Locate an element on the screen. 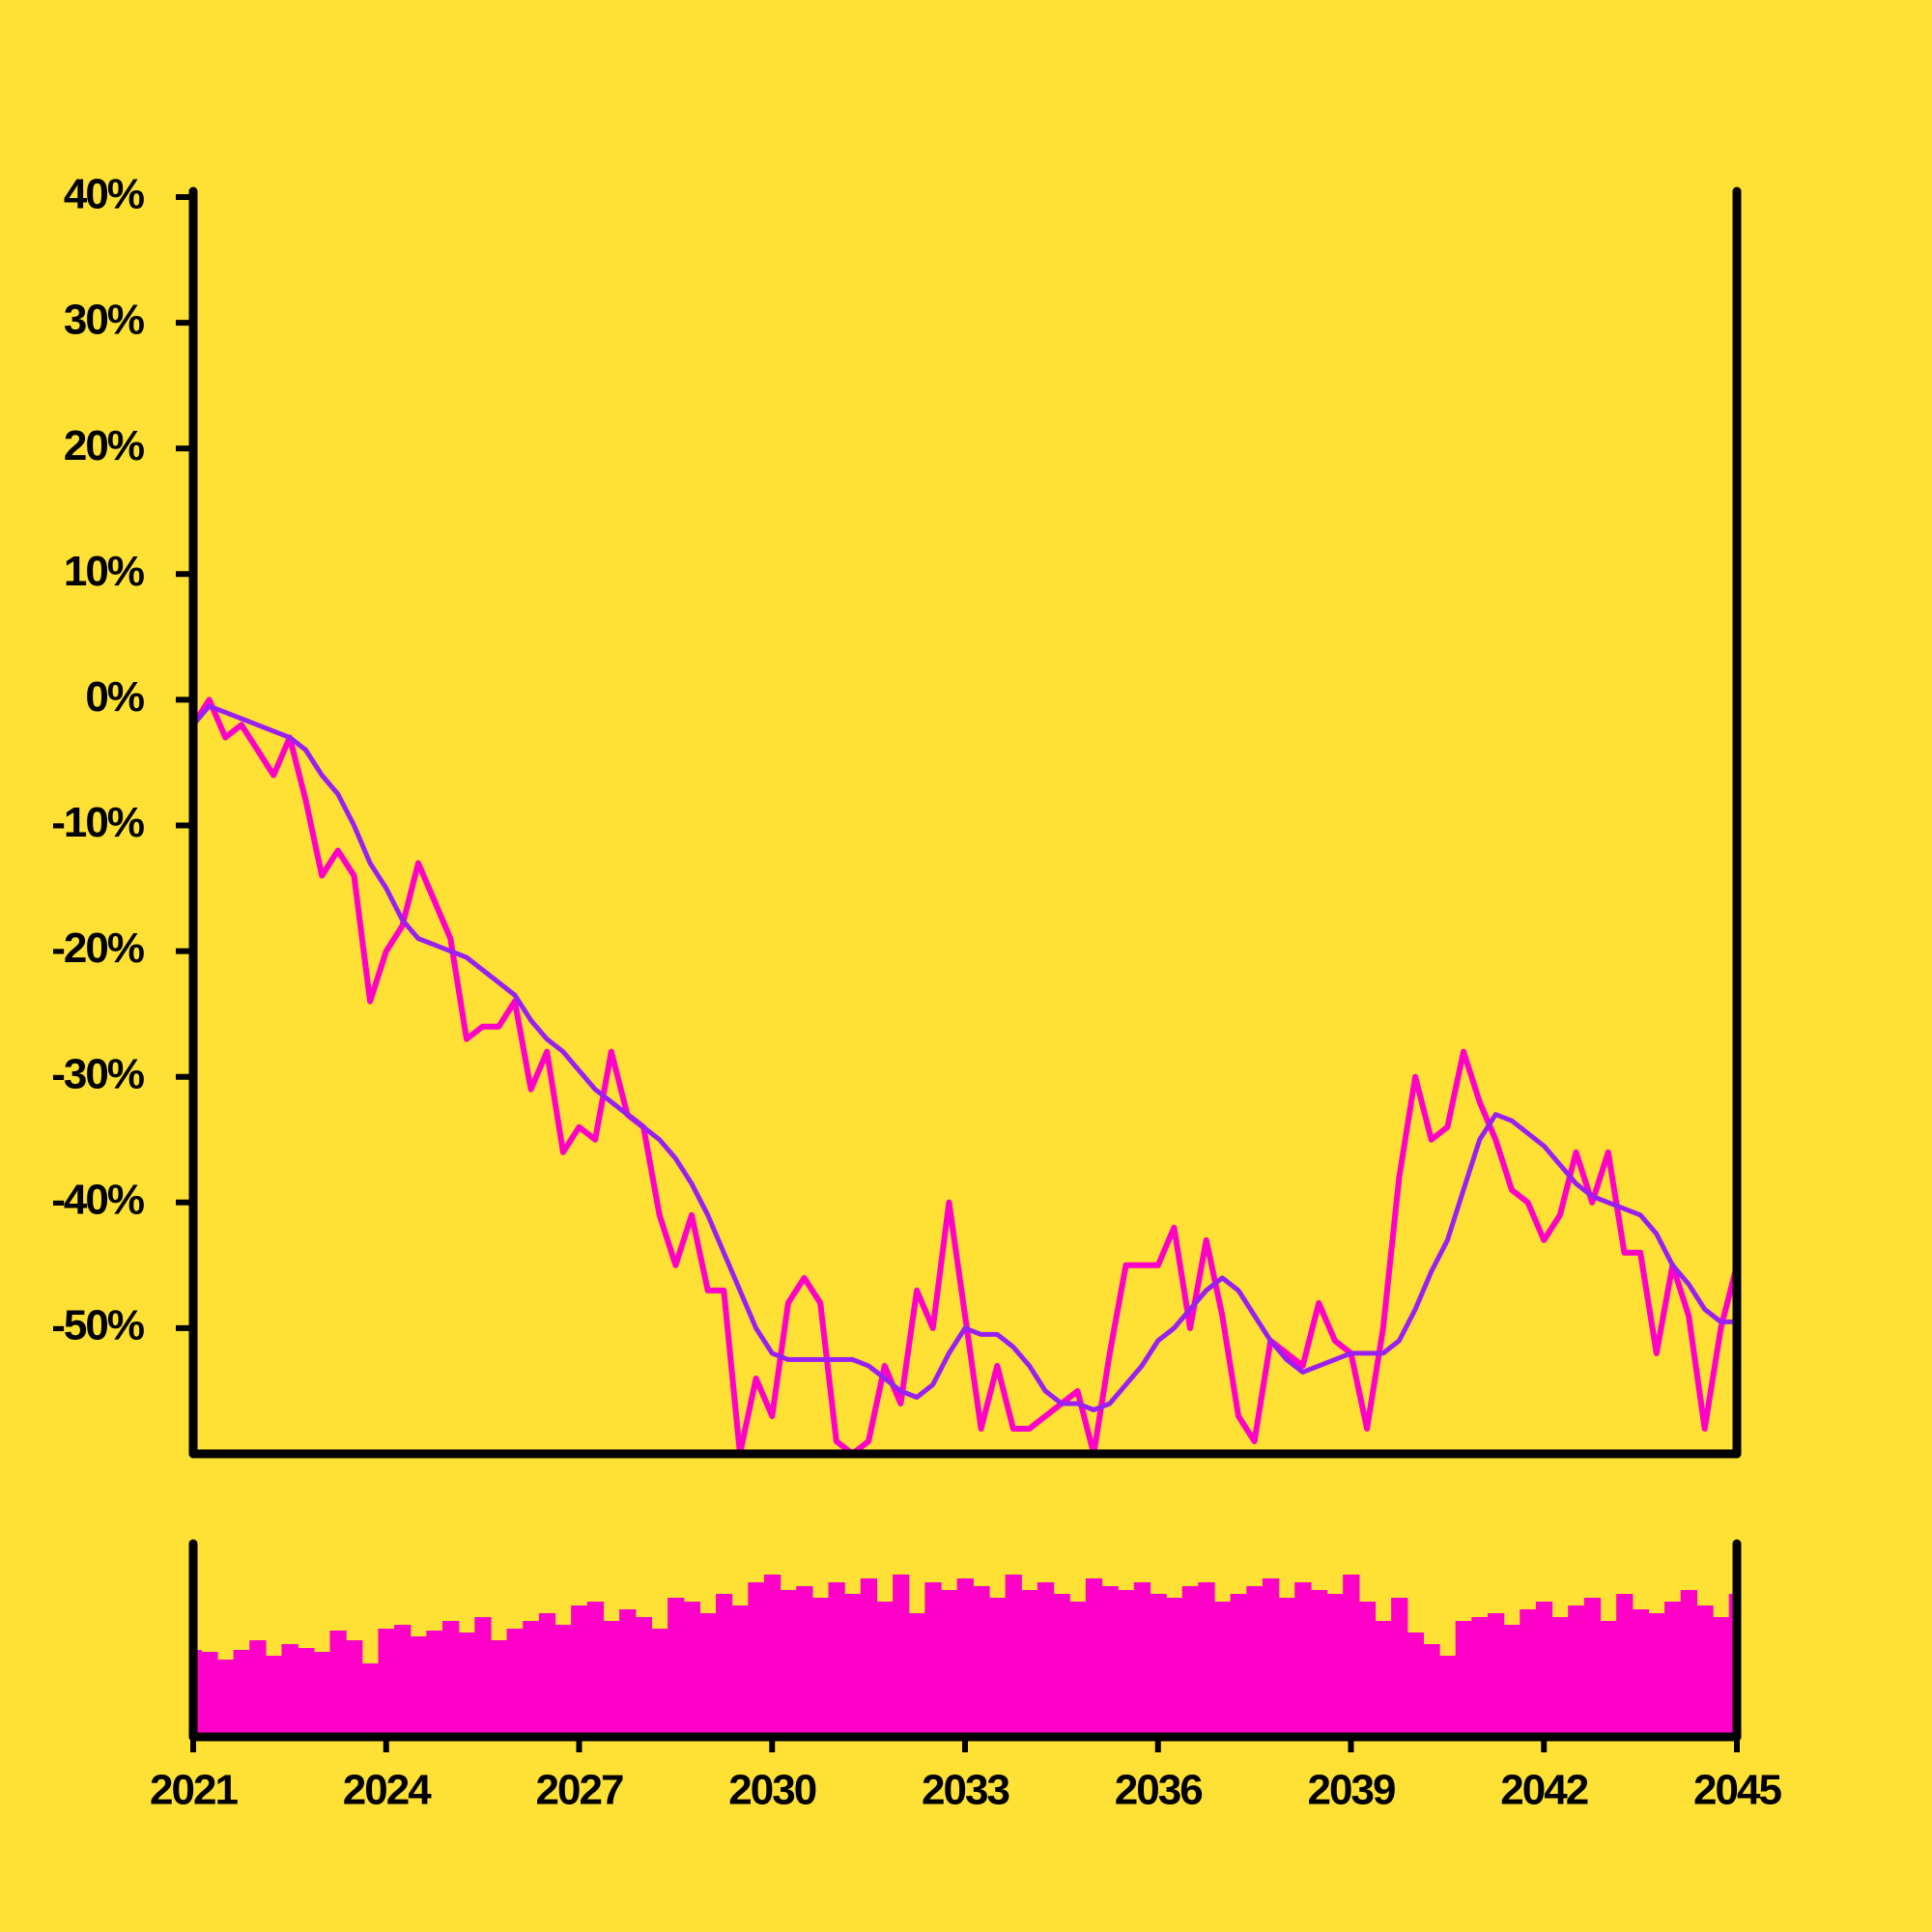 The height and width of the screenshot is (1932, 1932). y-tick-label: 10% is located at coordinates (104, 571).